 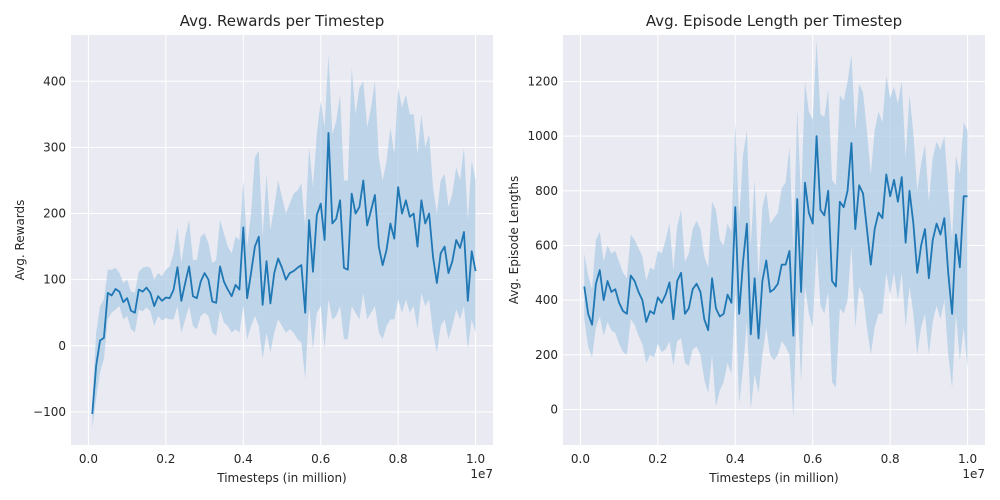 What do you see at coordinates (542, 81) in the screenshot?
I see `y-tick-label: 1200` at bounding box center [542, 81].